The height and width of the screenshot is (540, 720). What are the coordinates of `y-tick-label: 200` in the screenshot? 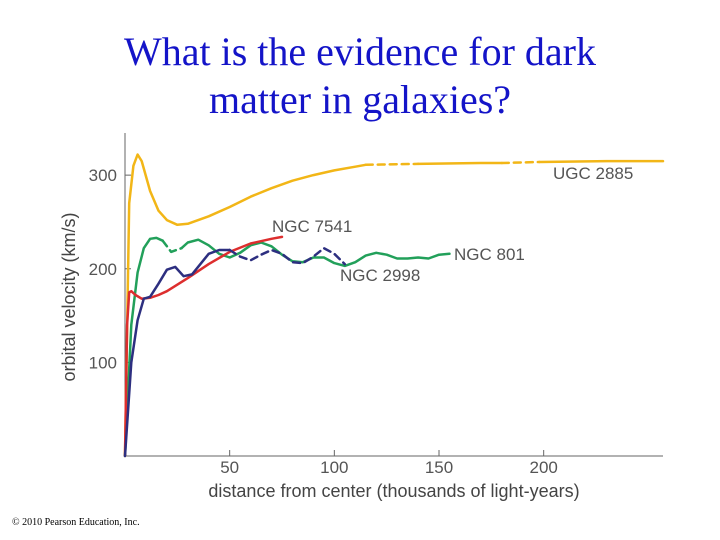 It's located at (103, 269).